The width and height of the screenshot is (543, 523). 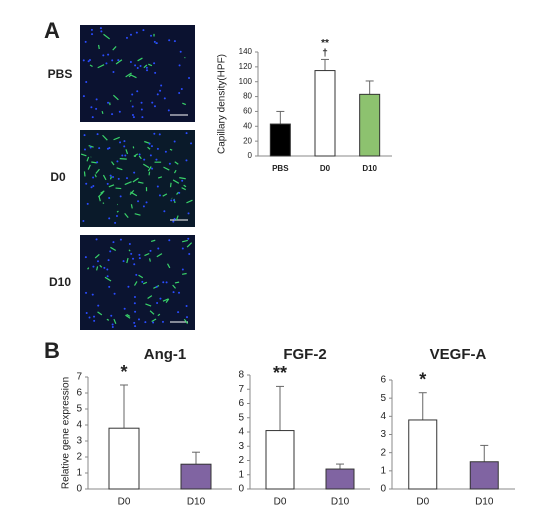 What do you see at coordinates (325, 53) in the screenshot?
I see `annotation: †` at bounding box center [325, 53].